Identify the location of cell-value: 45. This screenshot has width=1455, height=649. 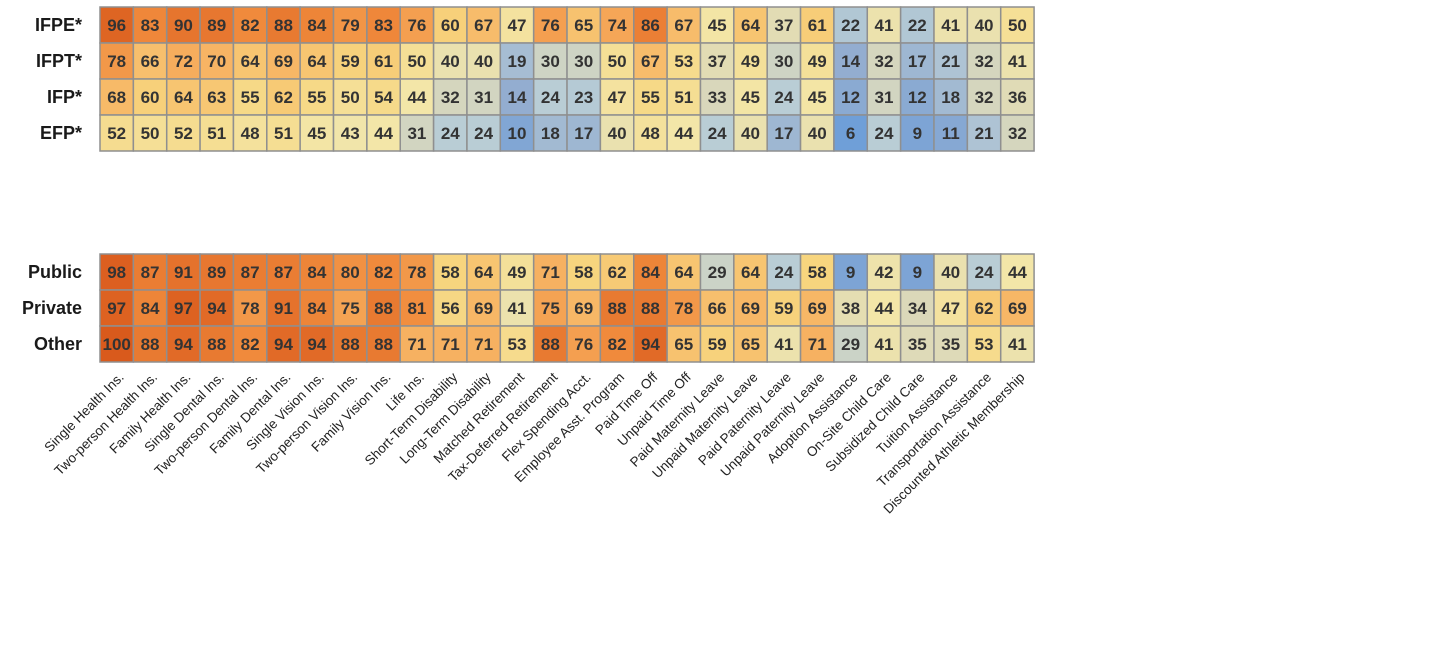
(817, 97).